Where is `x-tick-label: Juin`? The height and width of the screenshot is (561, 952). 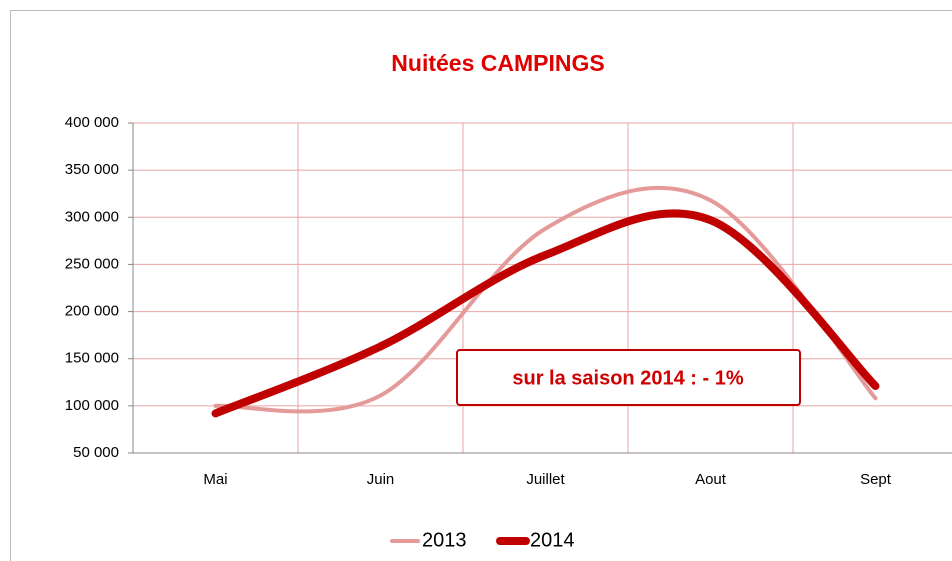
x-tick-label: Juin is located at coordinates (381, 479).